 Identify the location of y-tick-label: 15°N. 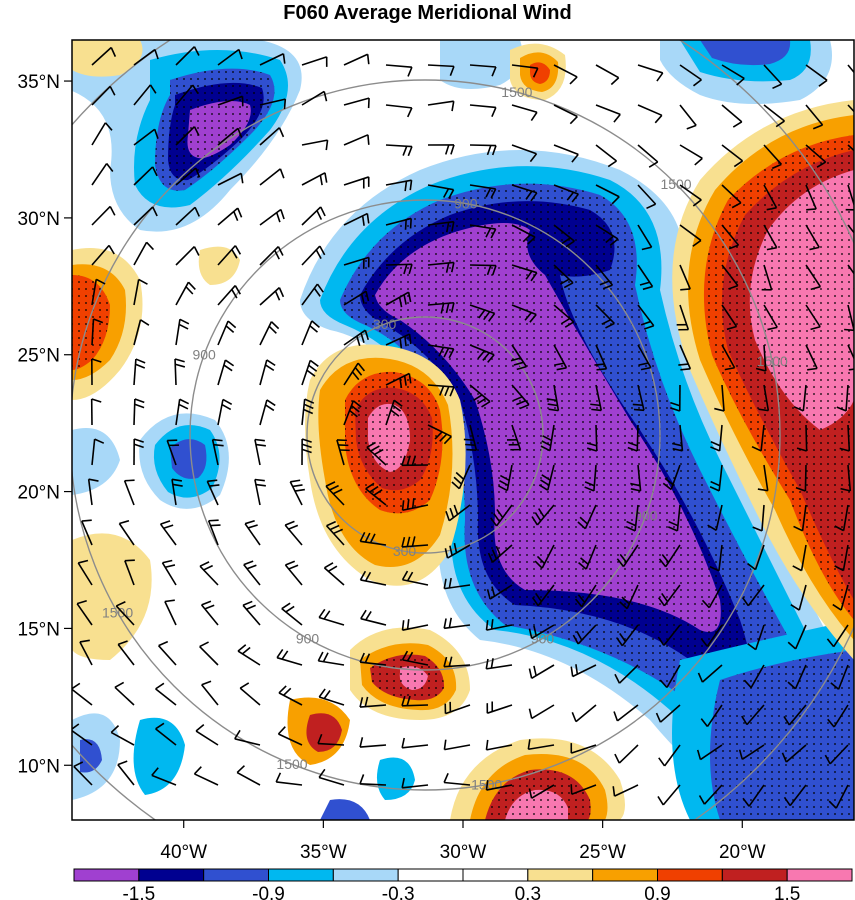
(39, 629).